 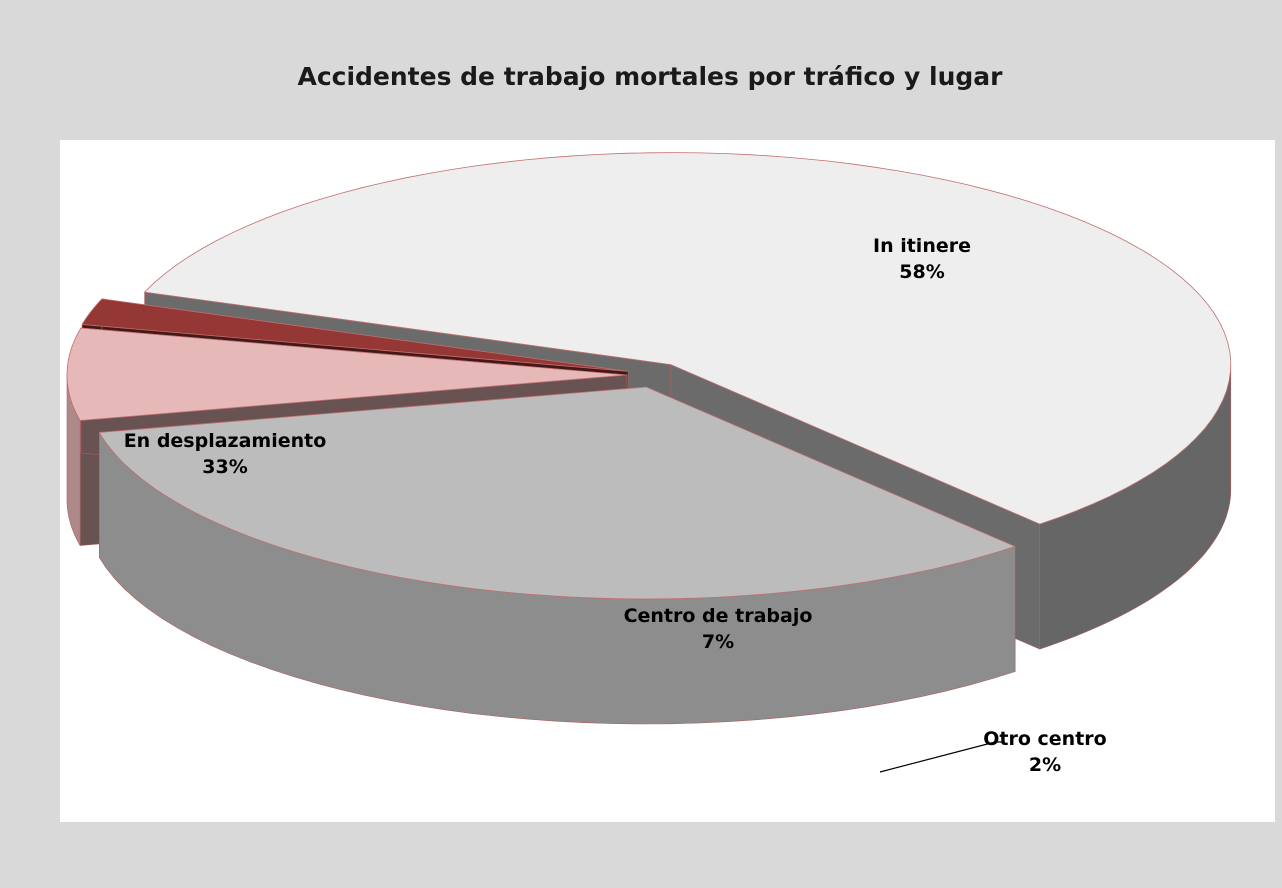 What do you see at coordinates (718, 629) in the screenshot?
I see `data-label: Centro de trabajo 7%` at bounding box center [718, 629].